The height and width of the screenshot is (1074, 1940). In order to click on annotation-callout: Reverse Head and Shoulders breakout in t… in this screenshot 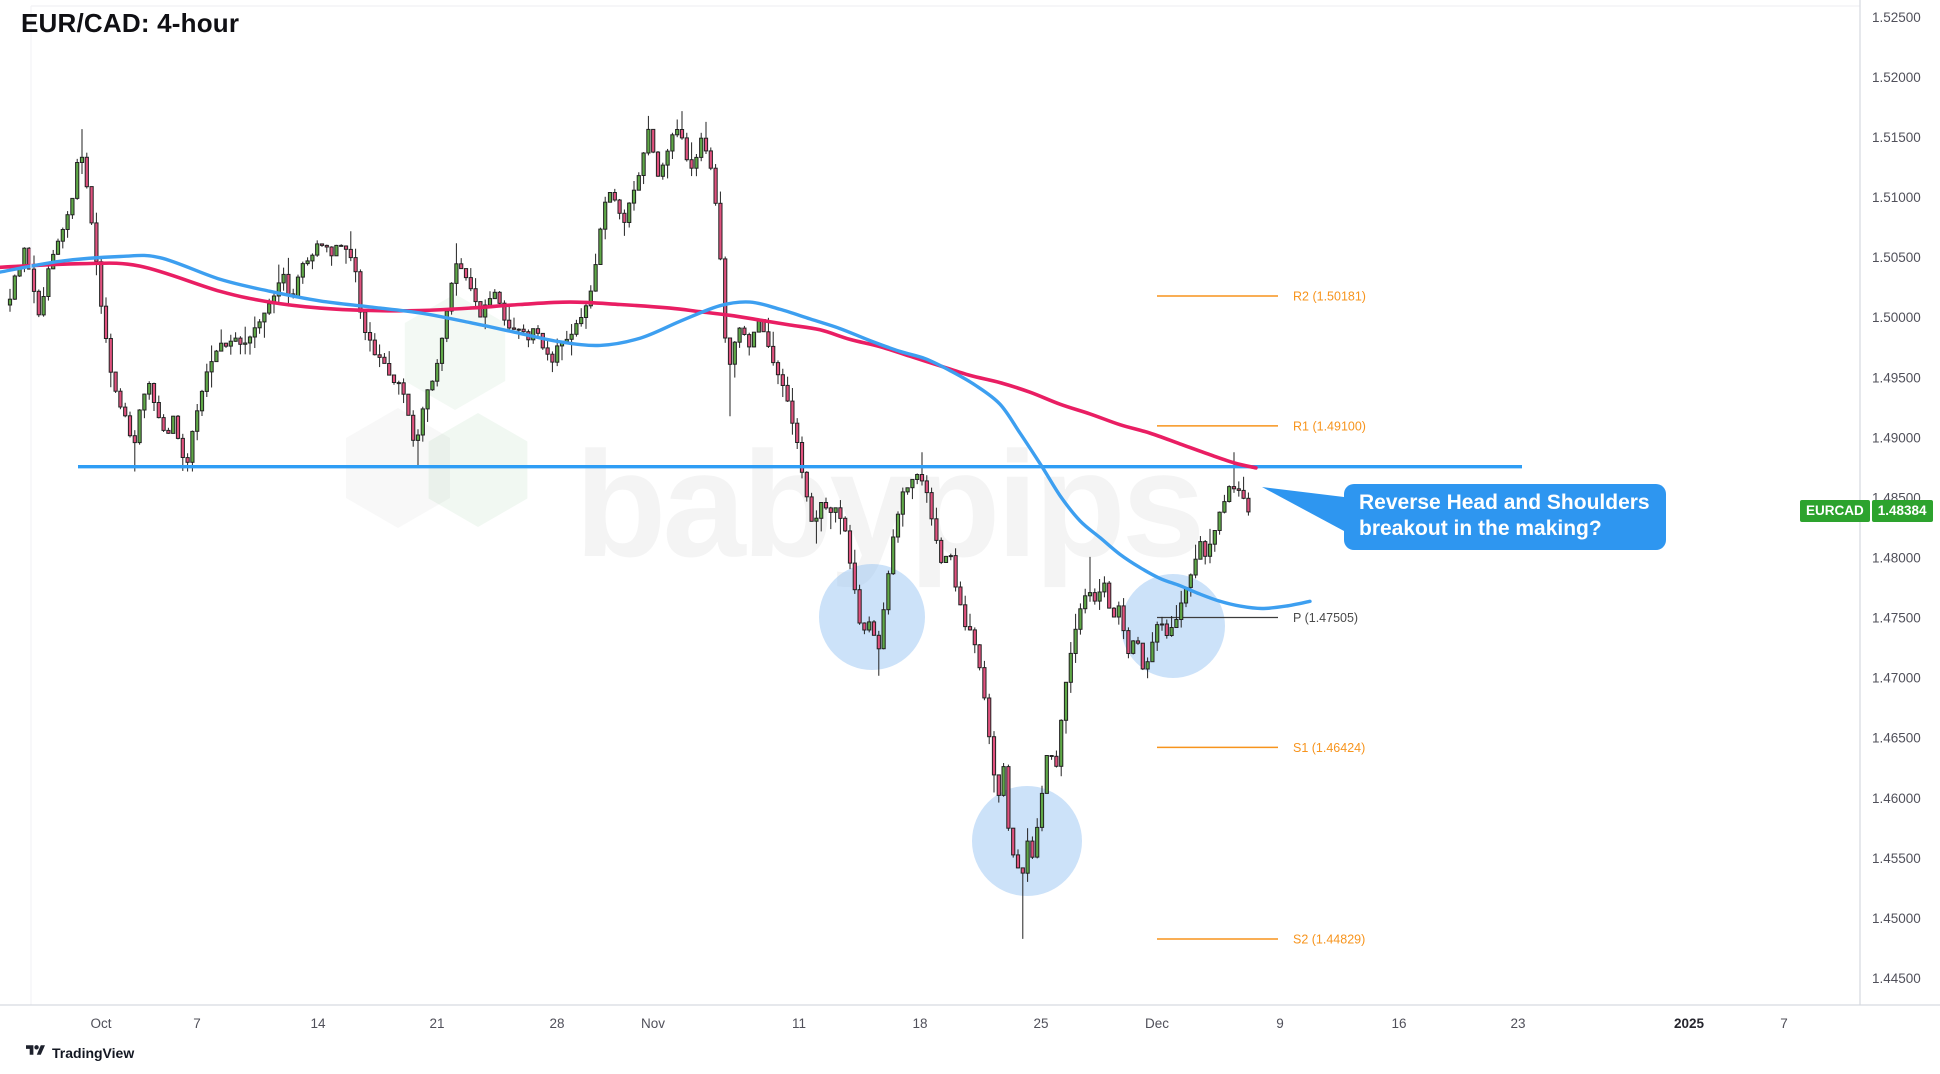, I will do `click(1505, 517)`.